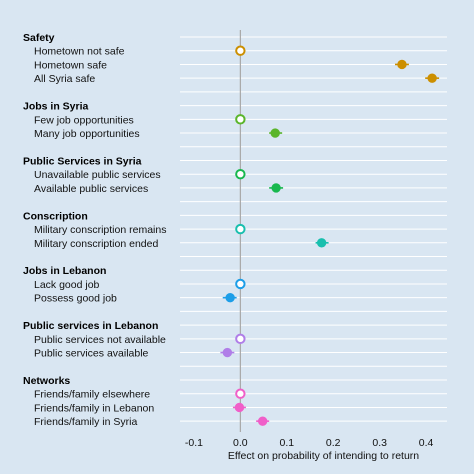 The width and height of the screenshot is (474, 474). What do you see at coordinates (92, 395) in the screenshot?
I see `level-label: Friends/family elsewhere` at bounding box center [92, 395].